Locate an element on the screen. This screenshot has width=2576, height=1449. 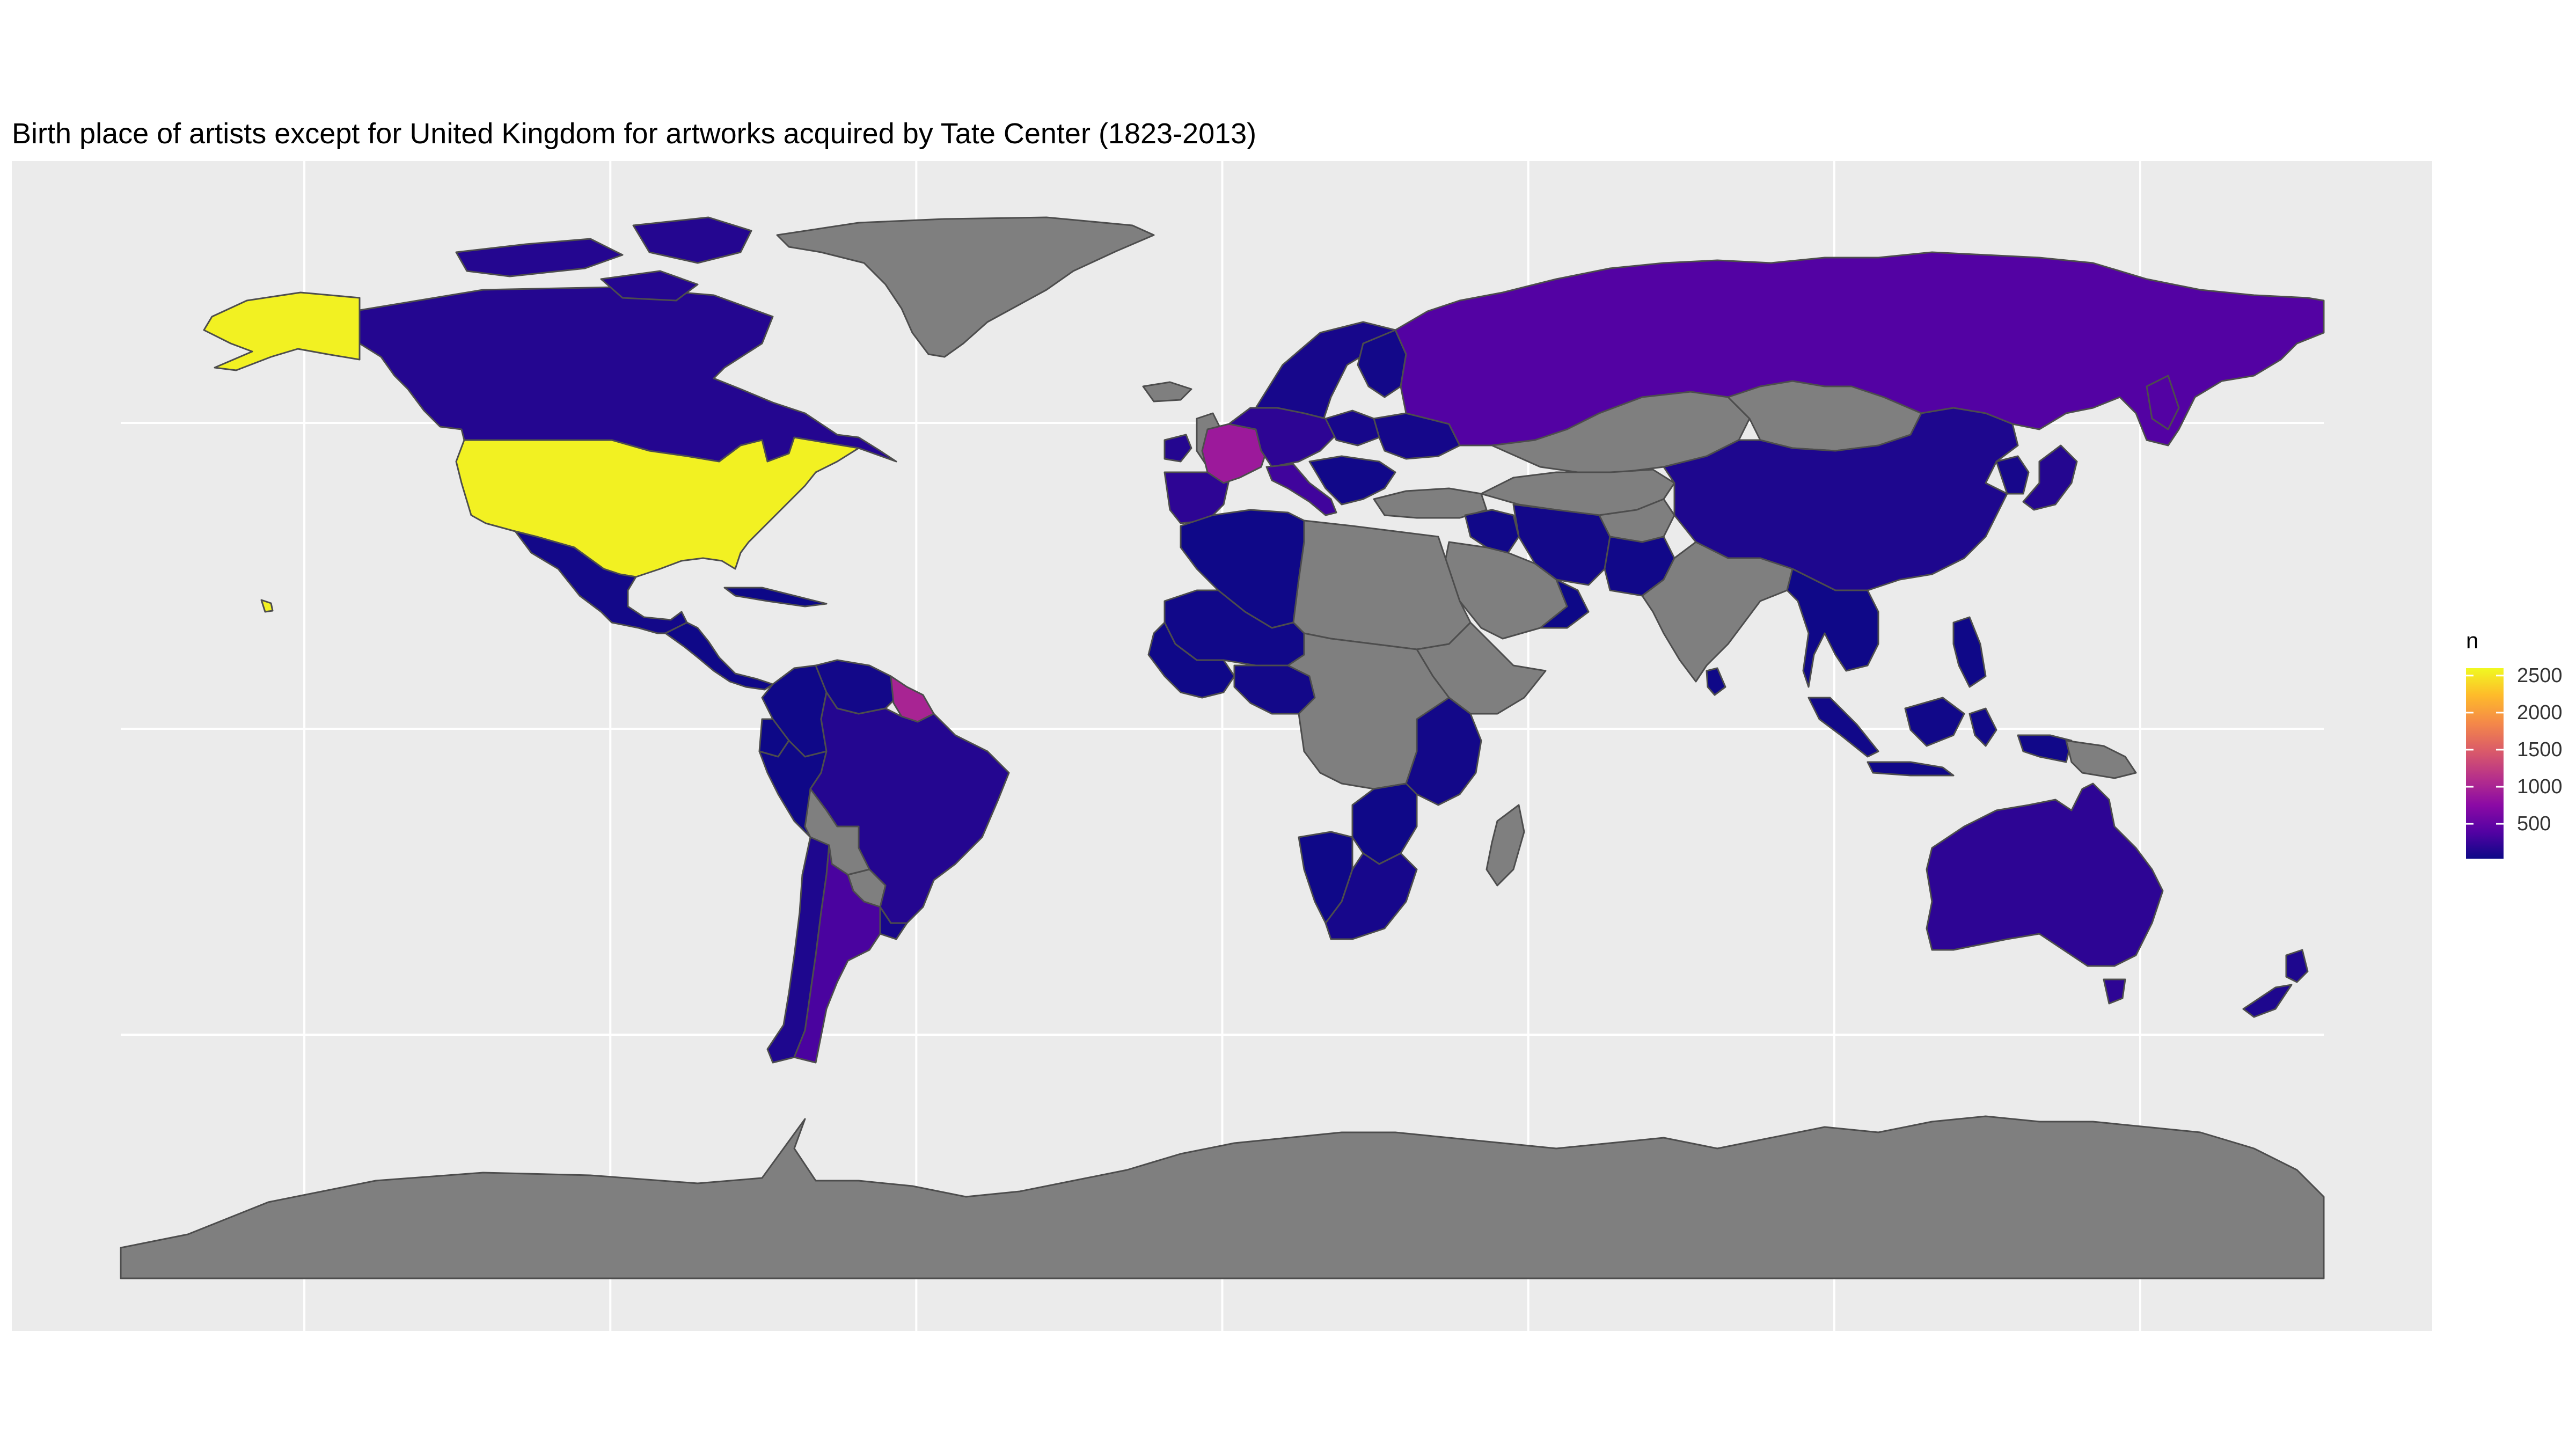
region-balkans is located at coordinates (1352, 480).